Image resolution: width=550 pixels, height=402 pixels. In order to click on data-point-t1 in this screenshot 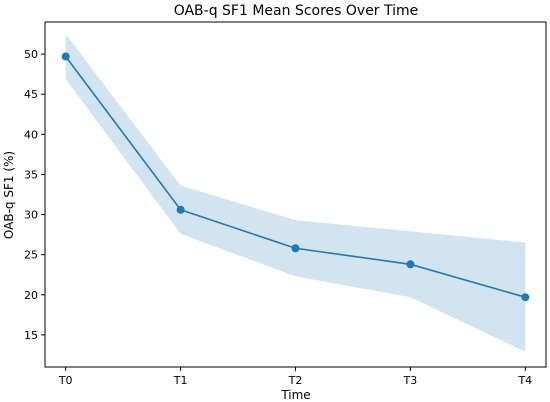, I will do `click(180, 209)`.